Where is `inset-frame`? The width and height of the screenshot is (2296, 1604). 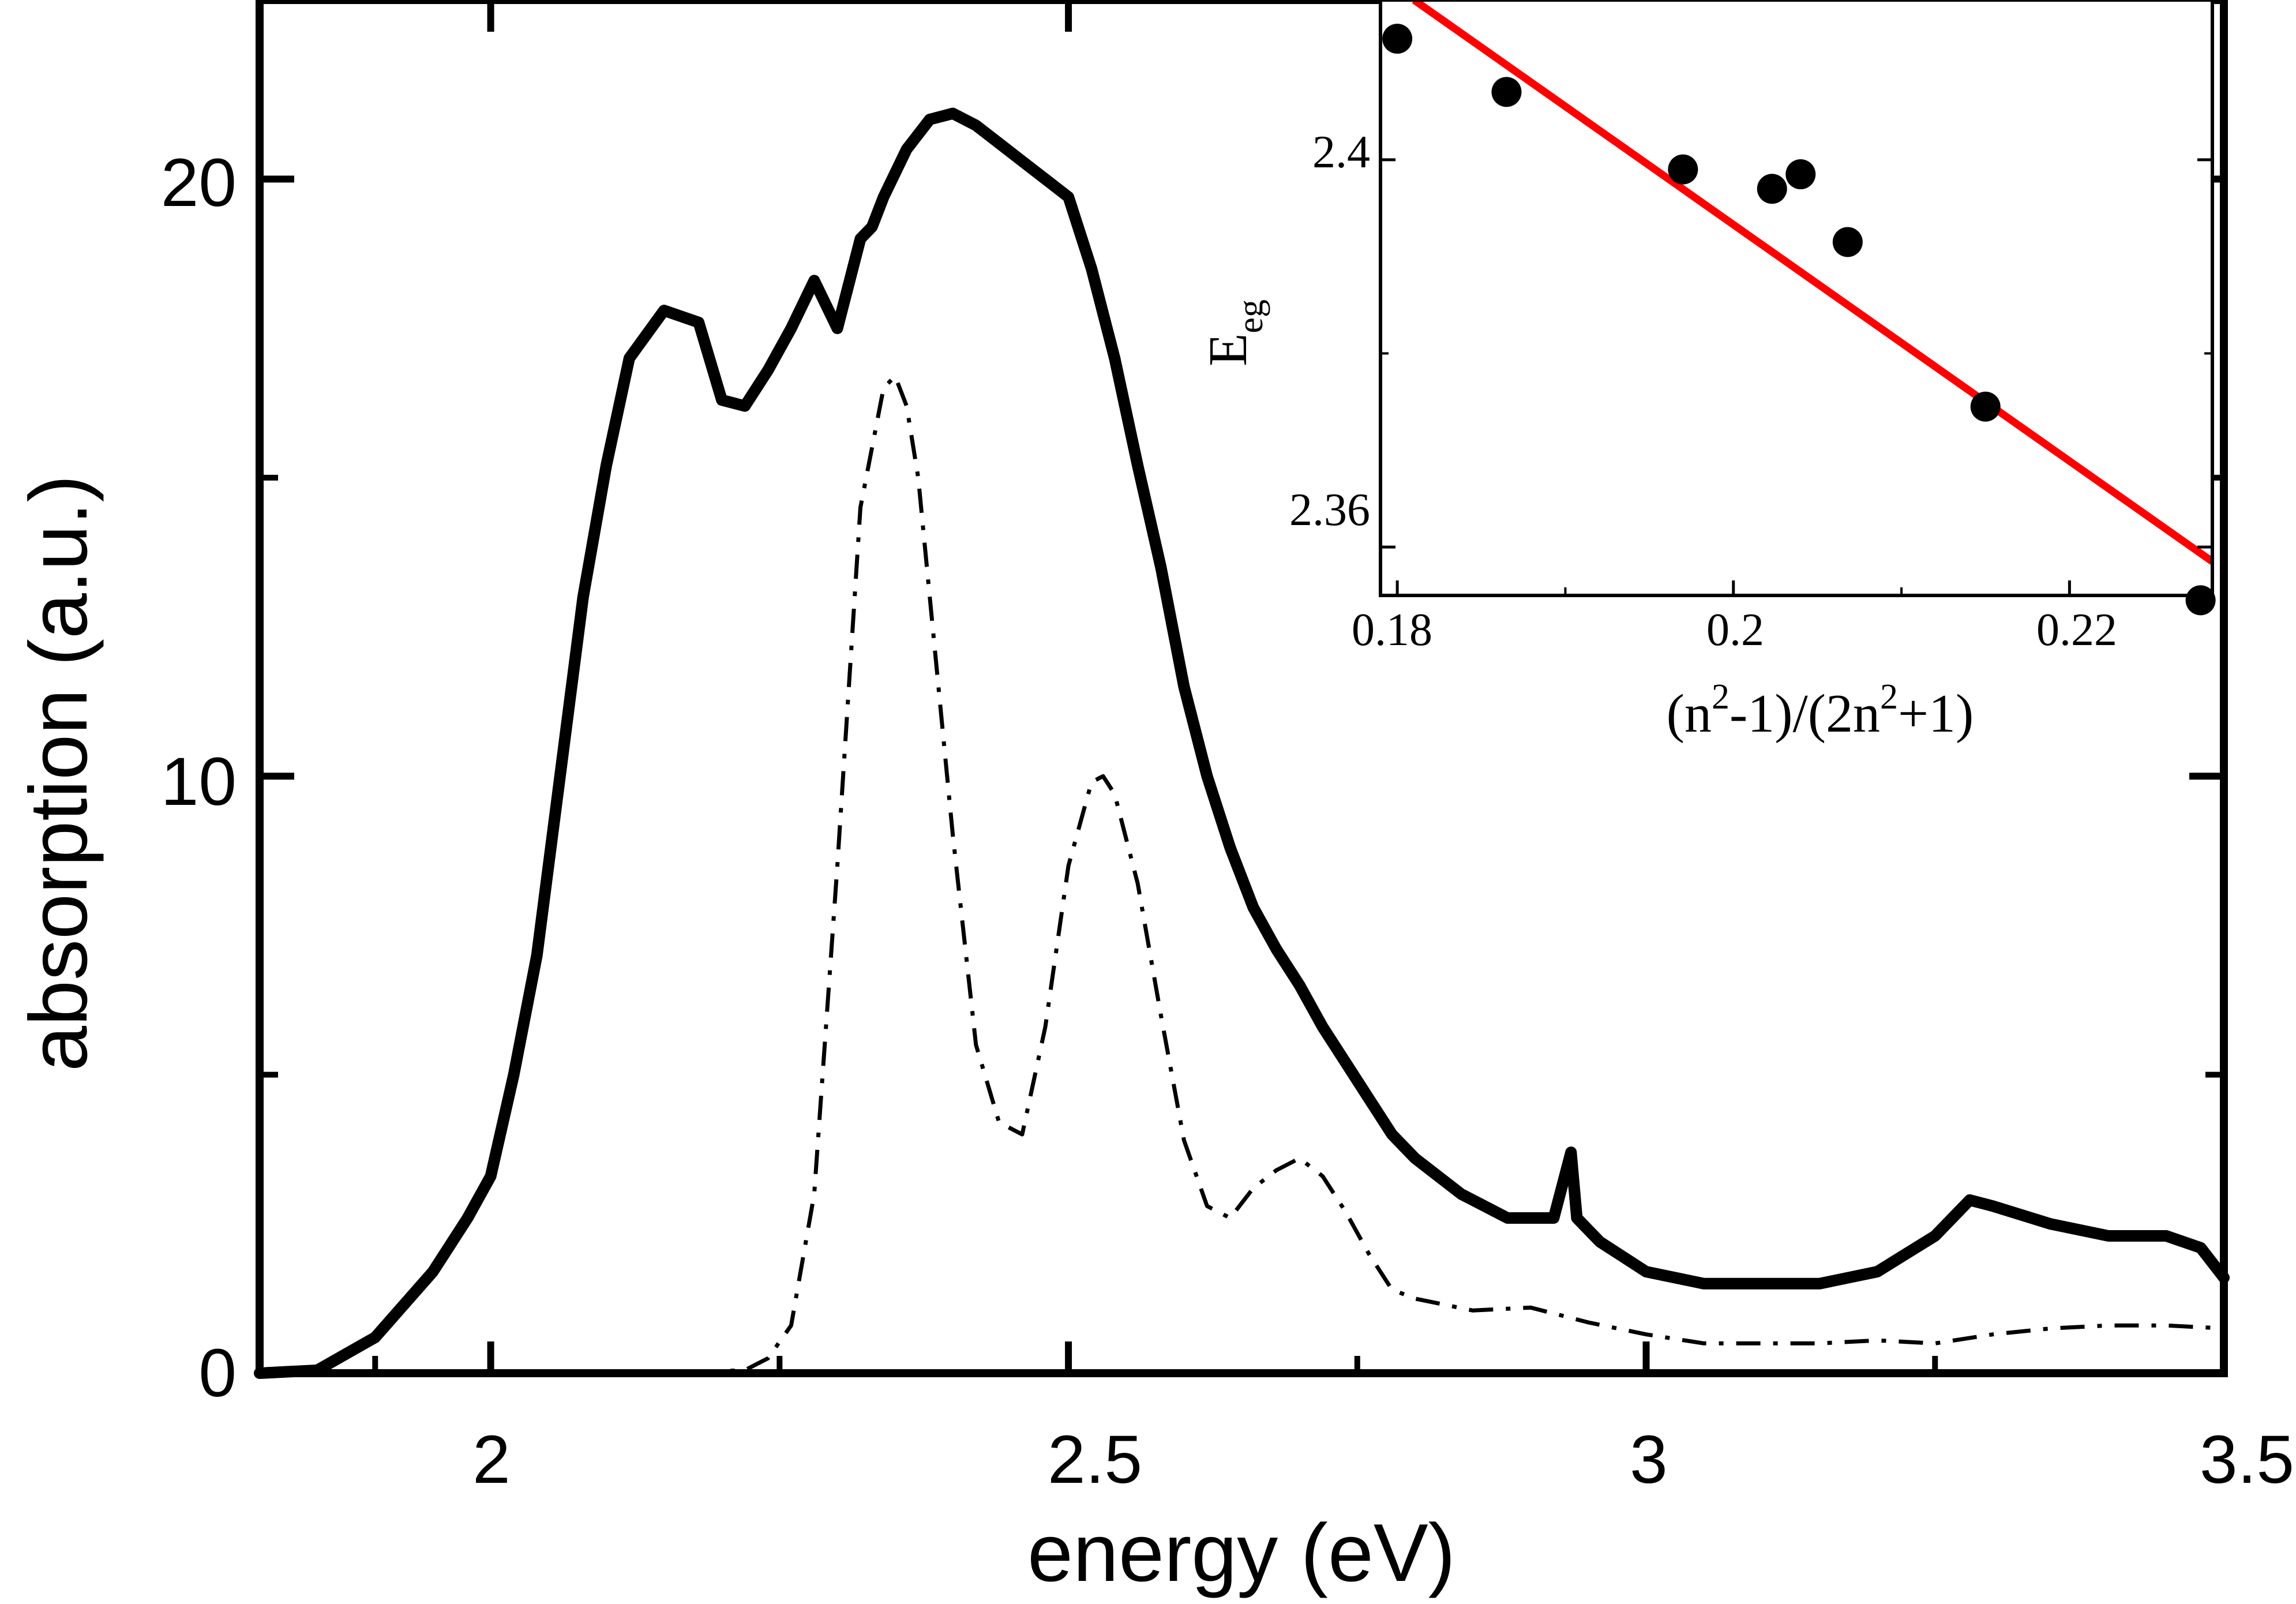
inset-frame is located at coordinates (1797, 299).